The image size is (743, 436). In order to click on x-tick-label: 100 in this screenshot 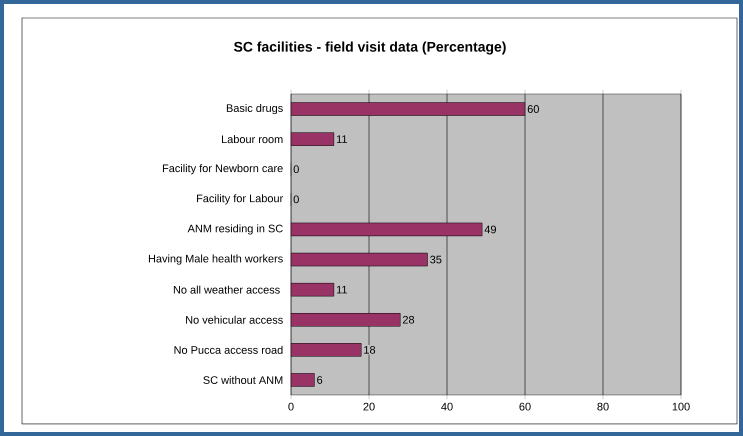, I will do `click(681, 406)`.